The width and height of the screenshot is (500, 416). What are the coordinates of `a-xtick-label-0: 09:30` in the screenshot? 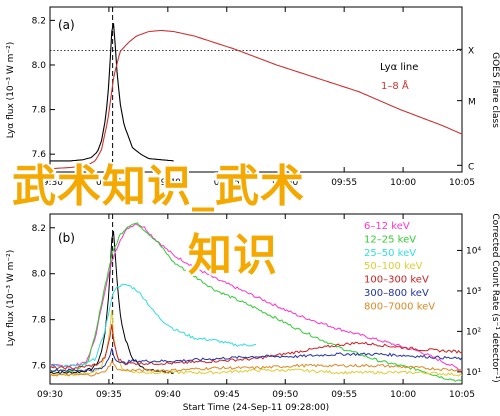 It's located at (50, 183).